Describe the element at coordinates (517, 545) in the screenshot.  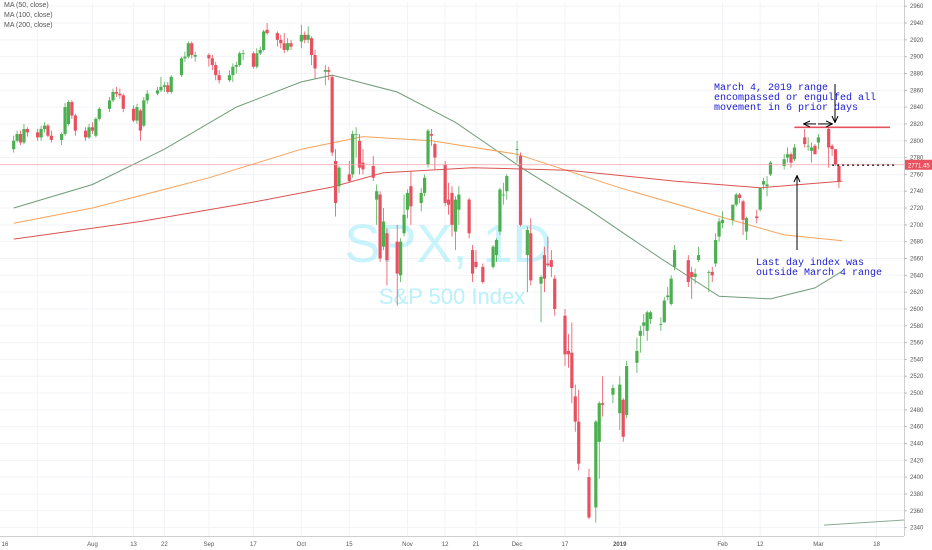
I see `time-tick-label: Dec` at that location.